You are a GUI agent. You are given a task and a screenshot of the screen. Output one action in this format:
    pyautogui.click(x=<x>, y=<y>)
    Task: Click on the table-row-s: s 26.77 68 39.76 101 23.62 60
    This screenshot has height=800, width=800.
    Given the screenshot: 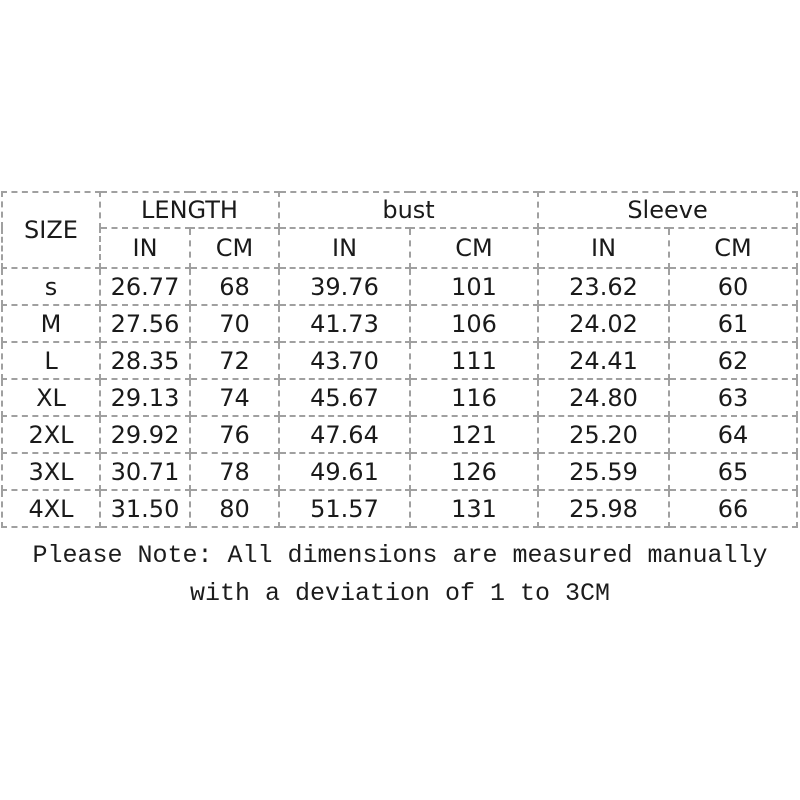 What is the action you would take?
    pyautogui.click(x=400, y=286)
    